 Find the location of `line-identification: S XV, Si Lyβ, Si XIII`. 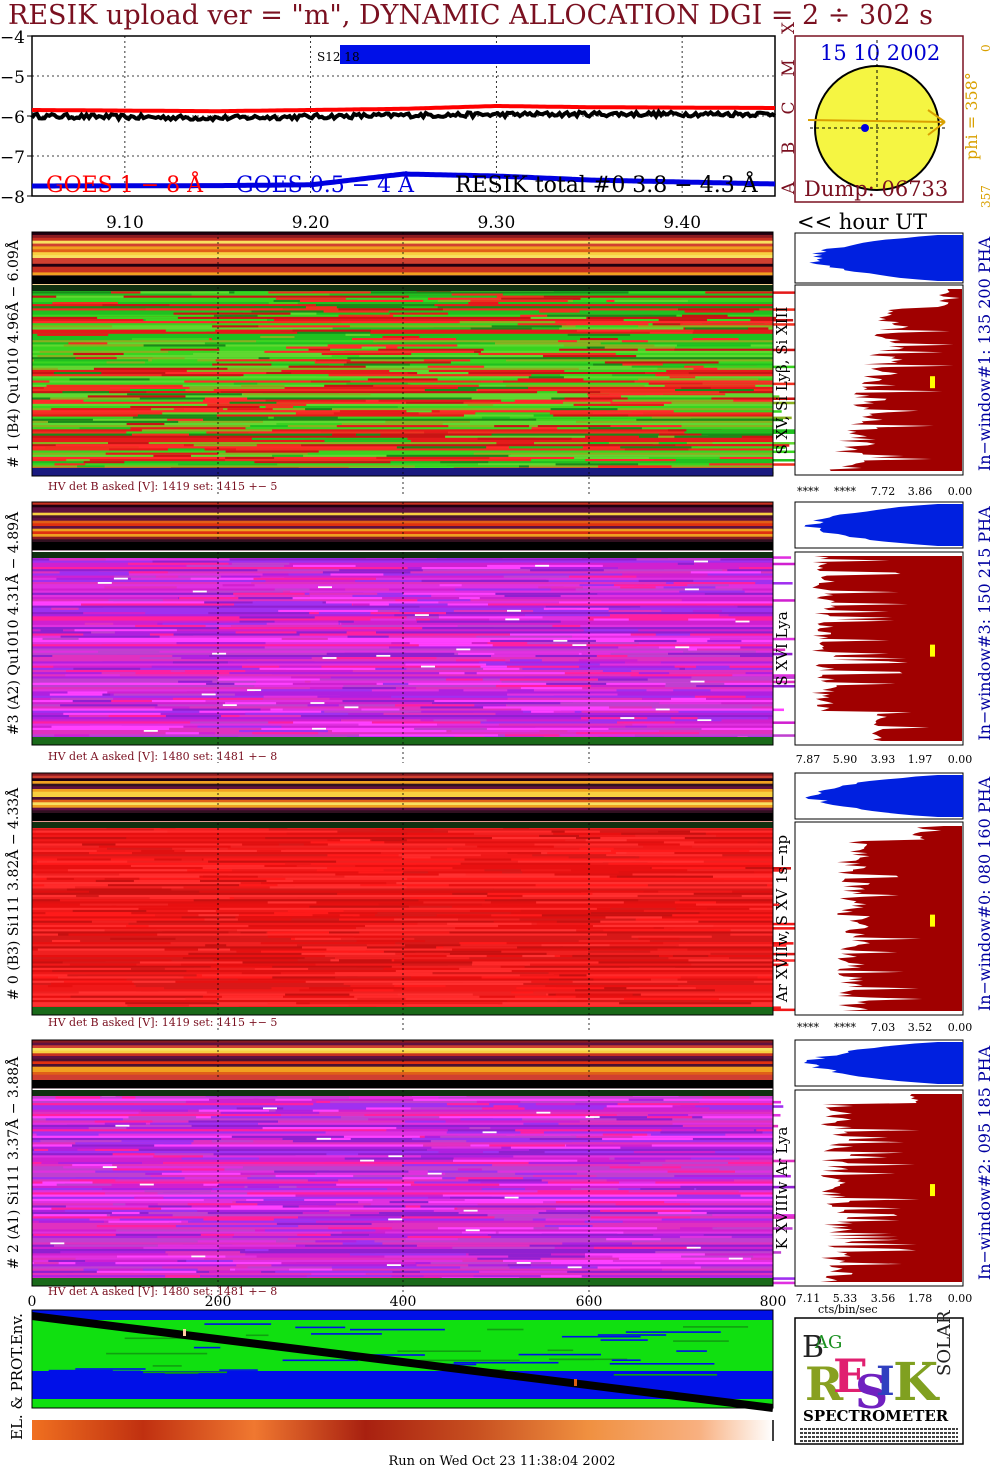

line-identification: S XV, Si Lyβ, Si XIII is located at coordinates (782, 380).